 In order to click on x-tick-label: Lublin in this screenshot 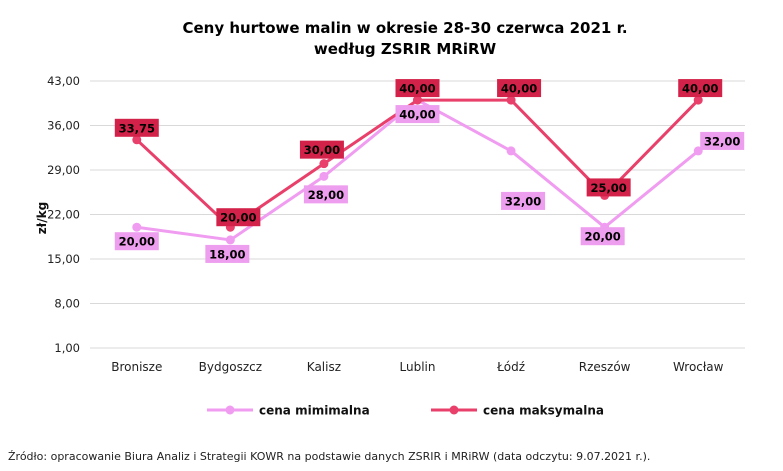, I will do `click(418, 367)`.